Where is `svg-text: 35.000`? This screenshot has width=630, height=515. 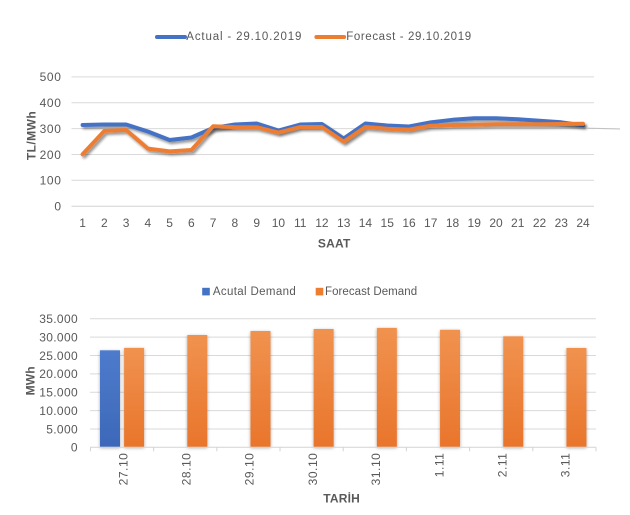 svg-text: 35.000 is located at coordinates (58, 319).